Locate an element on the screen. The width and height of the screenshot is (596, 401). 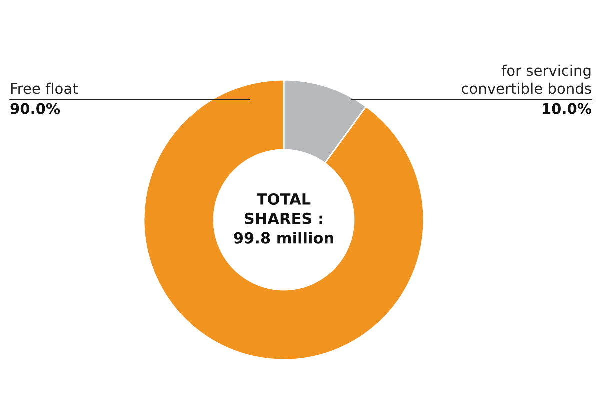
slice-label: for servicing convertible bonds is located at coordinates (527, 79).